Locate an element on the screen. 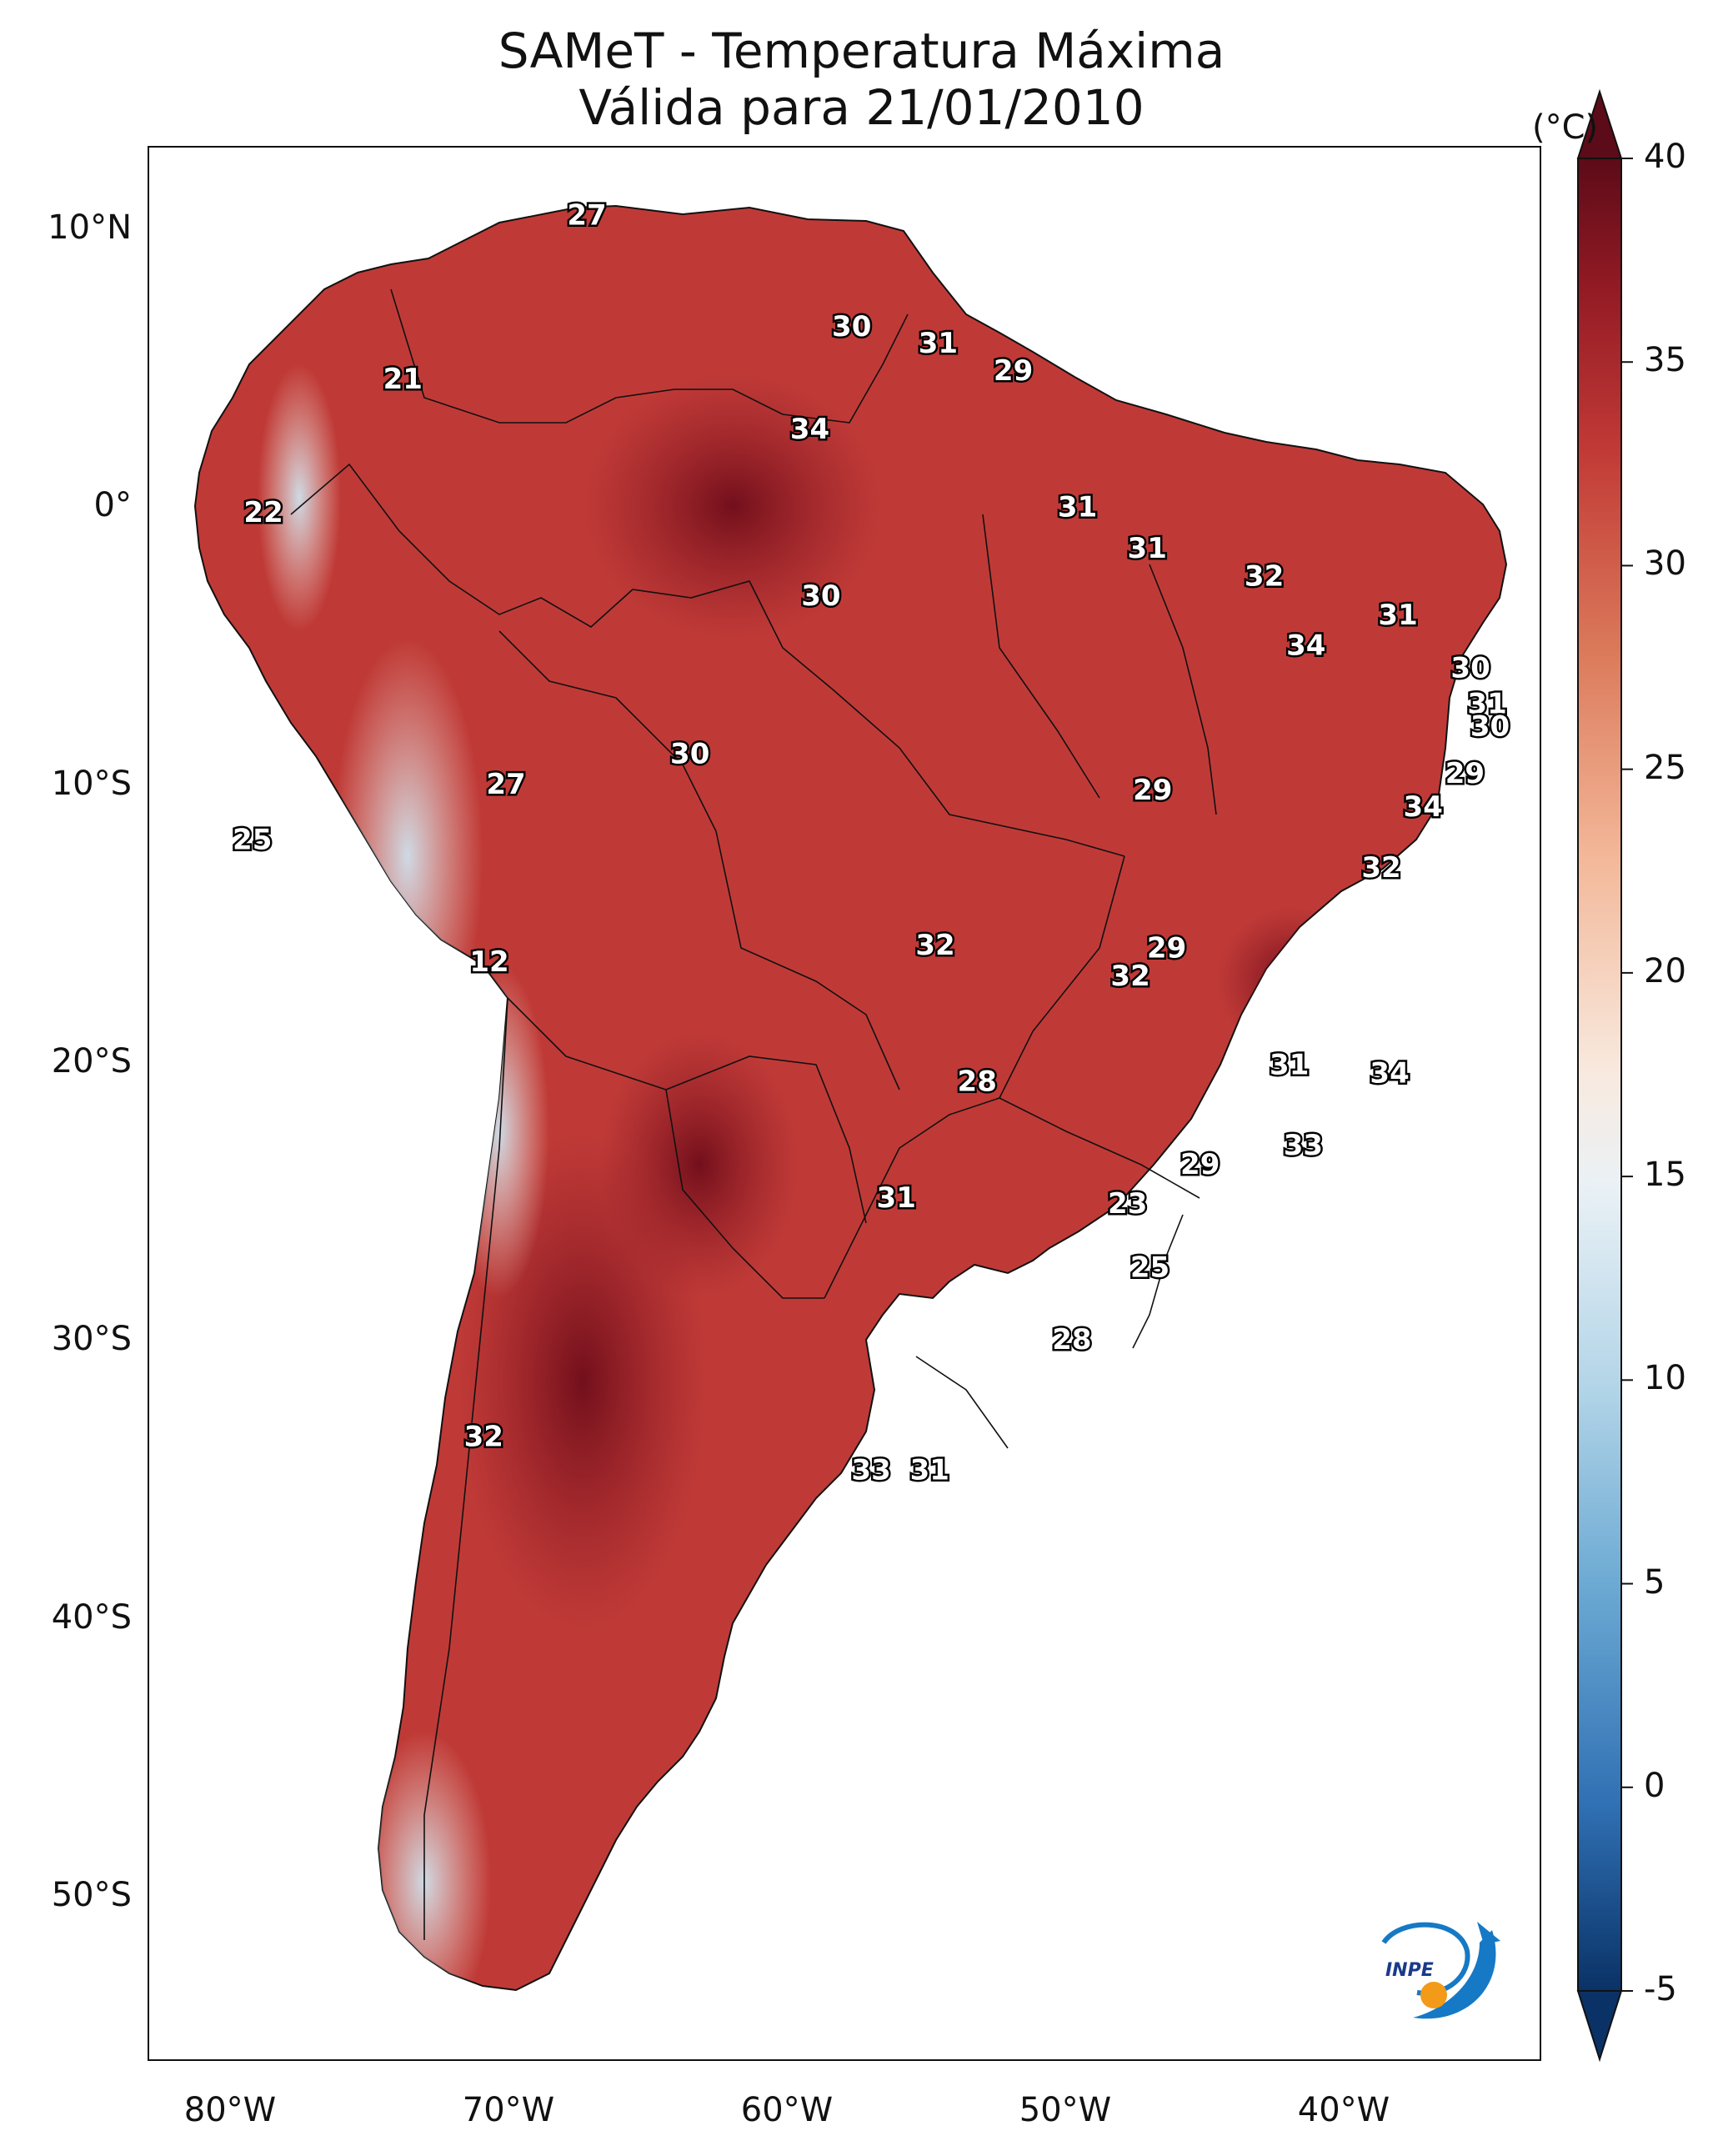 This screenshot has width=1723, height=2156. lon-label-70w: 70°W is located at coordinates (509, 2110).